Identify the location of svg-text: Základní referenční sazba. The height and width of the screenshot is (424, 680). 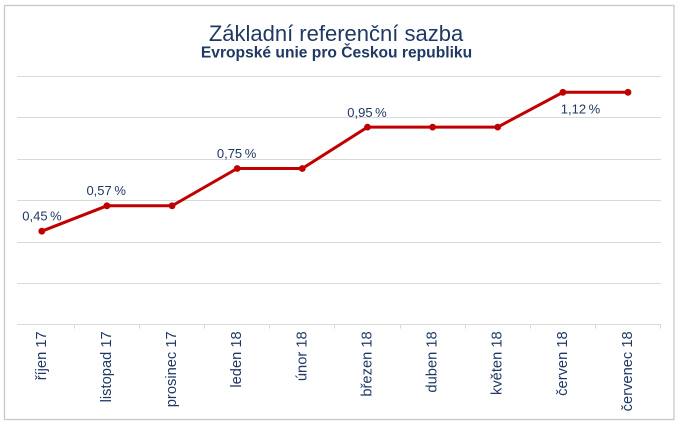
(336, 33).